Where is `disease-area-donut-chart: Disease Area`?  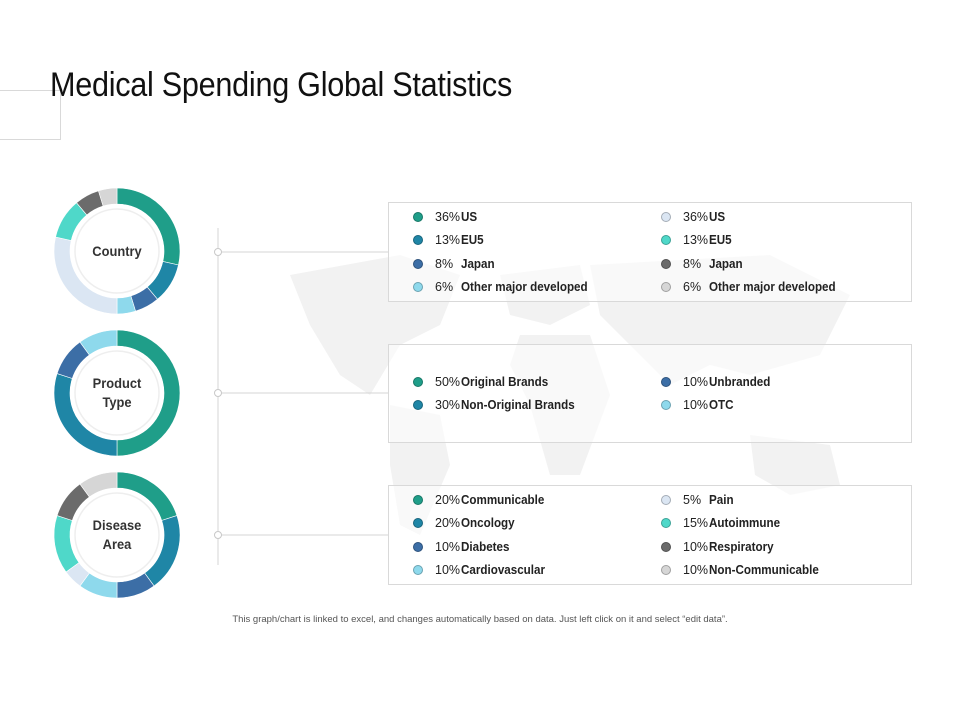 disease-area-donut-chart: Disease Area is located at coordinates (117, 535).